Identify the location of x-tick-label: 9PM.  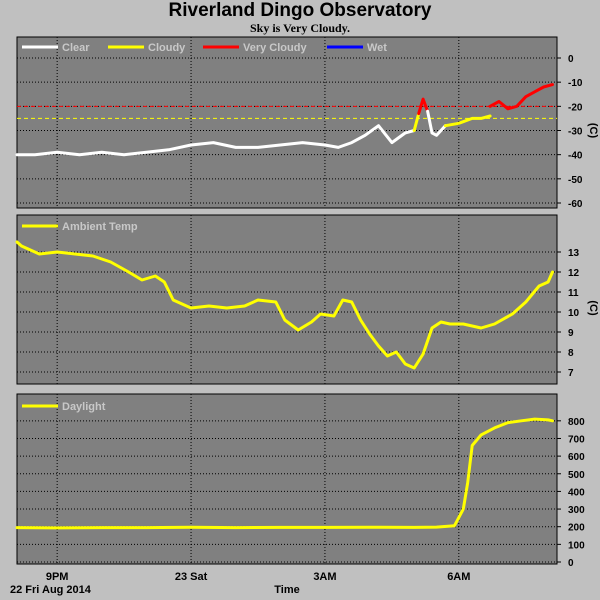
(57, 577).